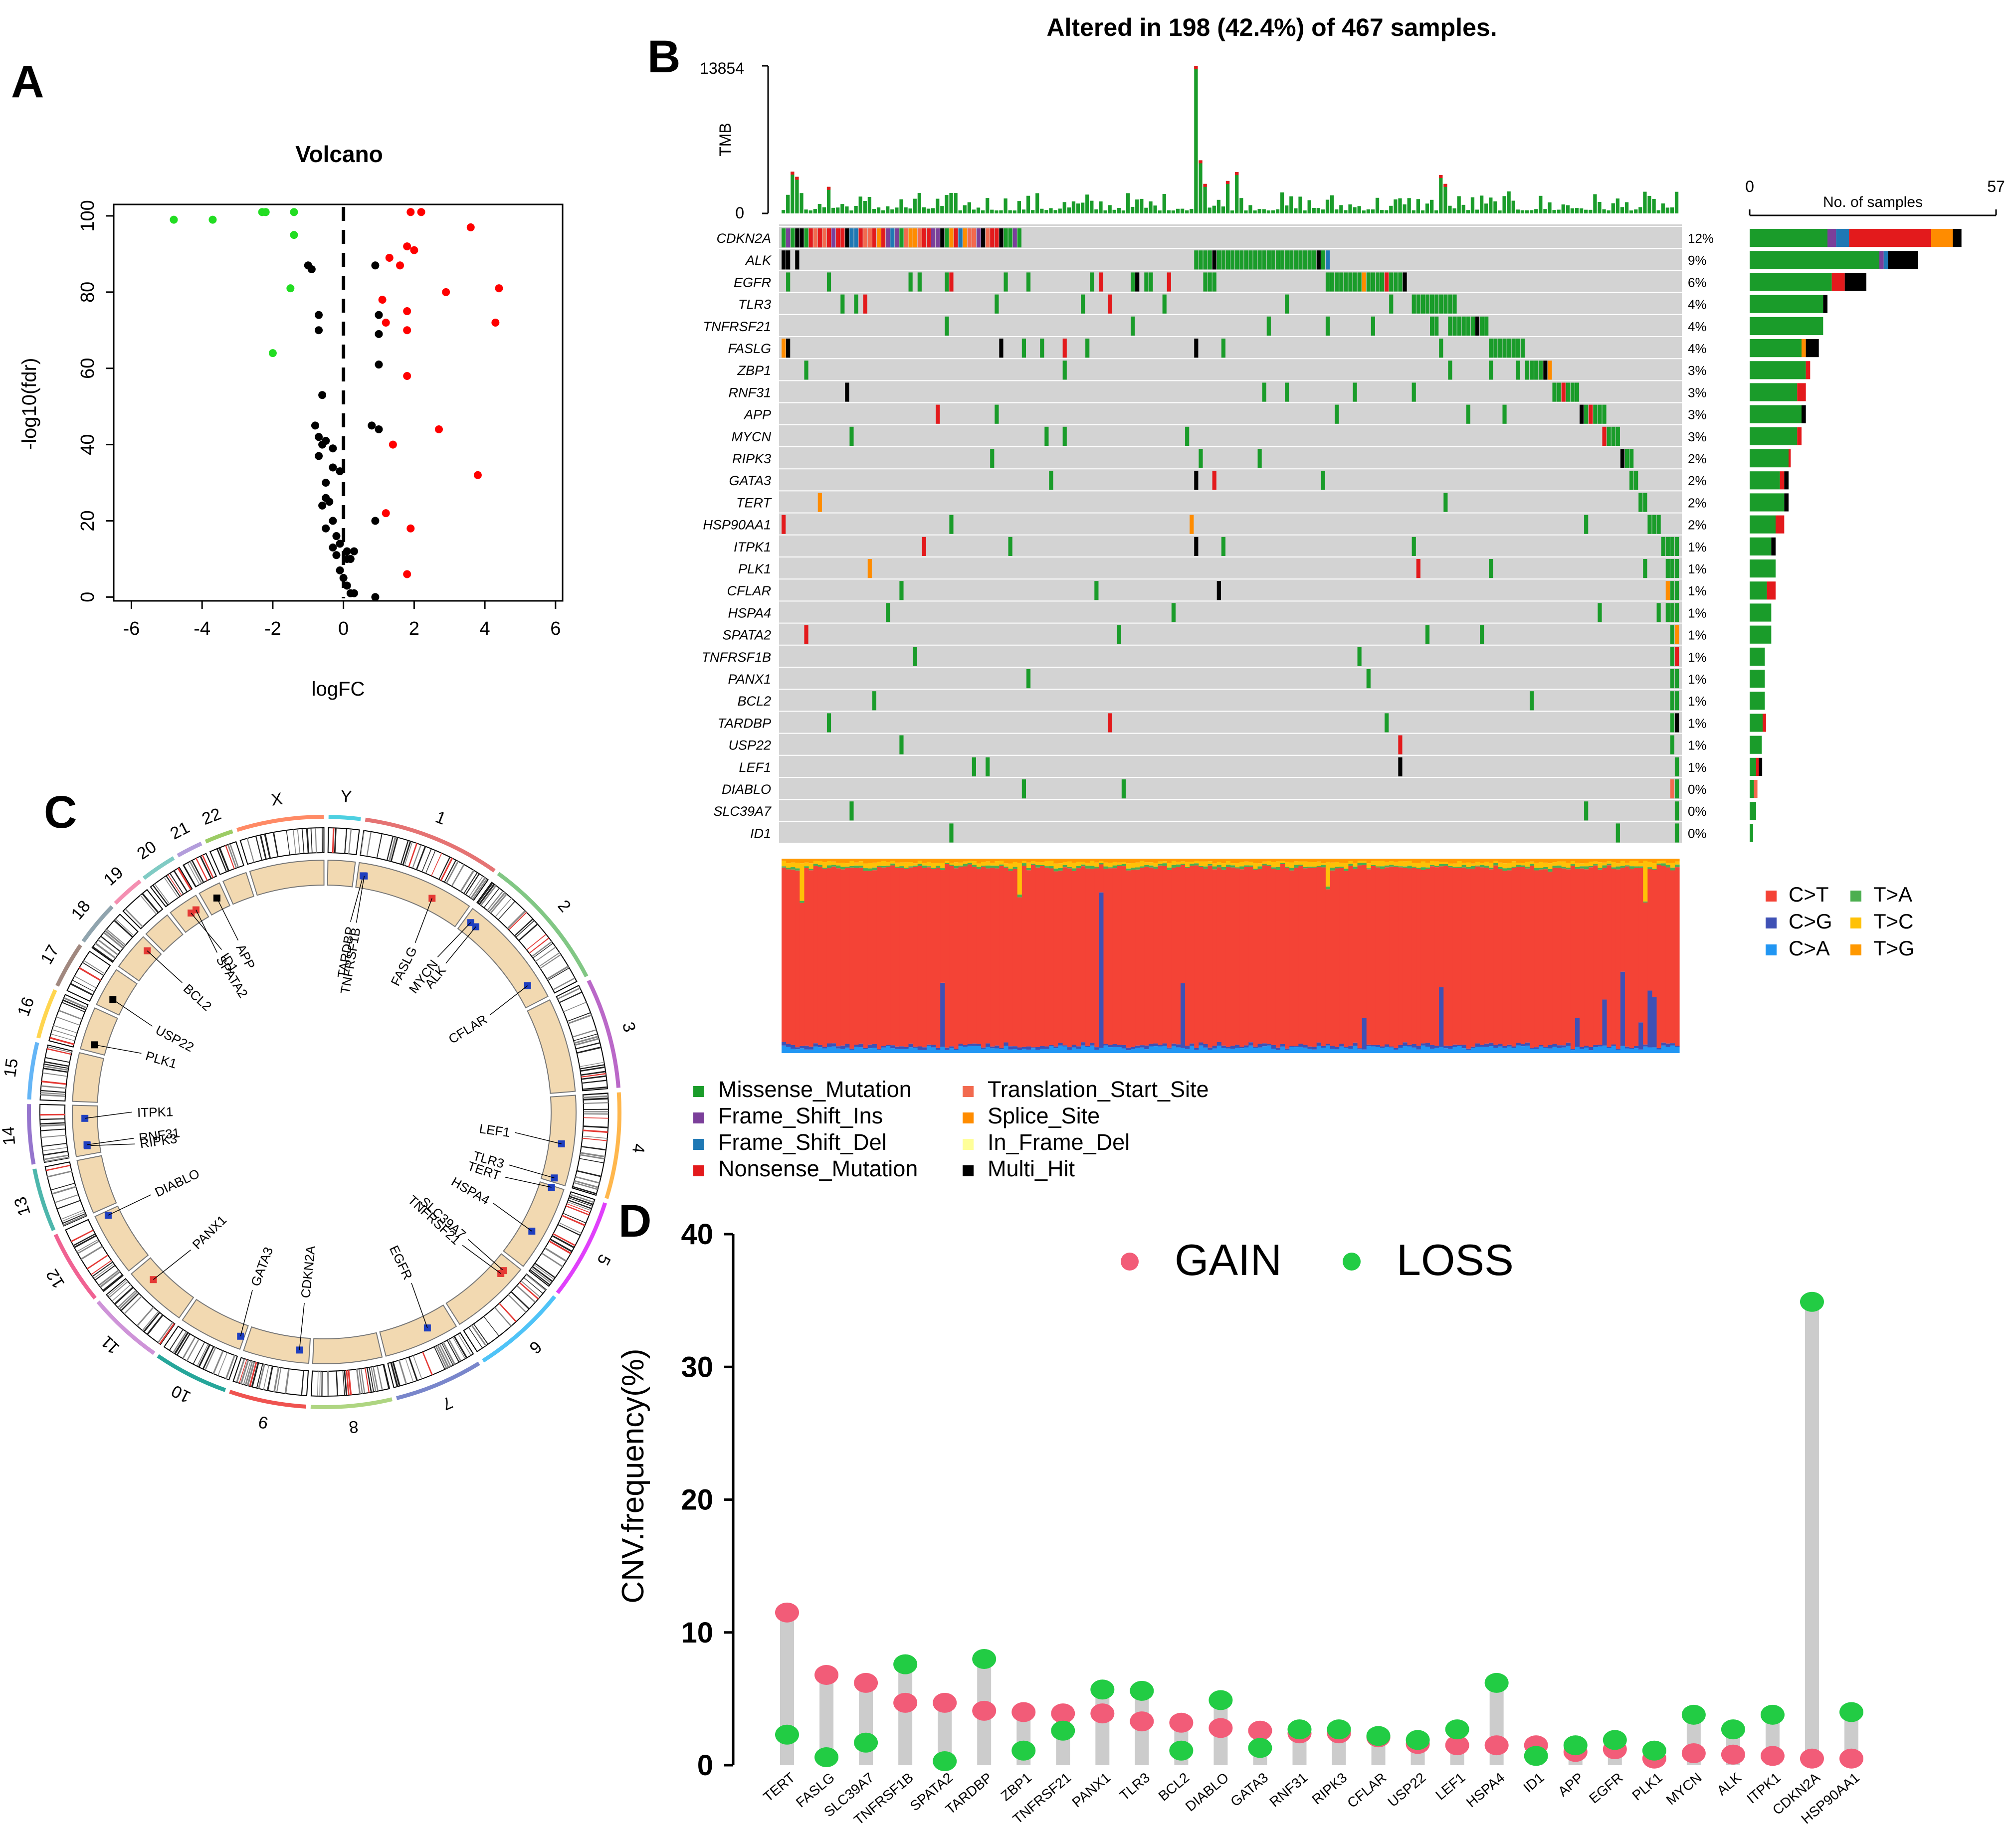 Image resolution: width=2016 pixels, height=1836 pixels. What do you see at coordinates (906, 1702) in the screenshot?
I see `cnv-gain-point` at bounding box center [906, 1702].